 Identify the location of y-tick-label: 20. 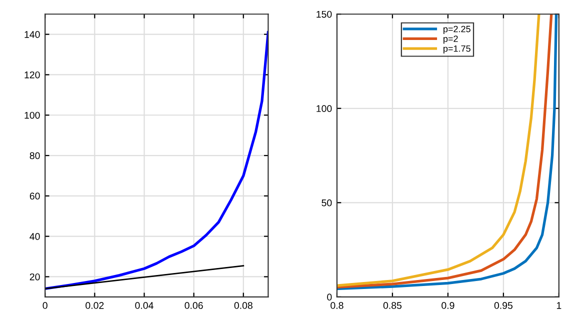
(35, 276).